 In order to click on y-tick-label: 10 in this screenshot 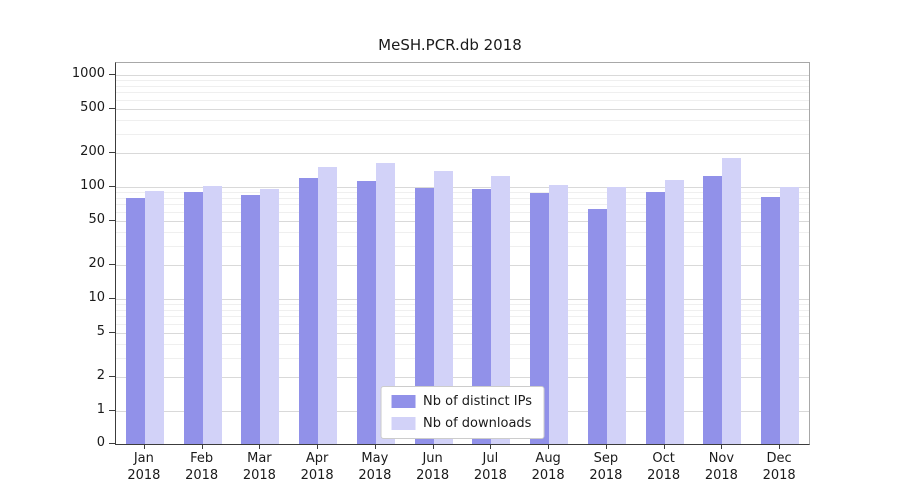, I will do `click(96, 297)`.